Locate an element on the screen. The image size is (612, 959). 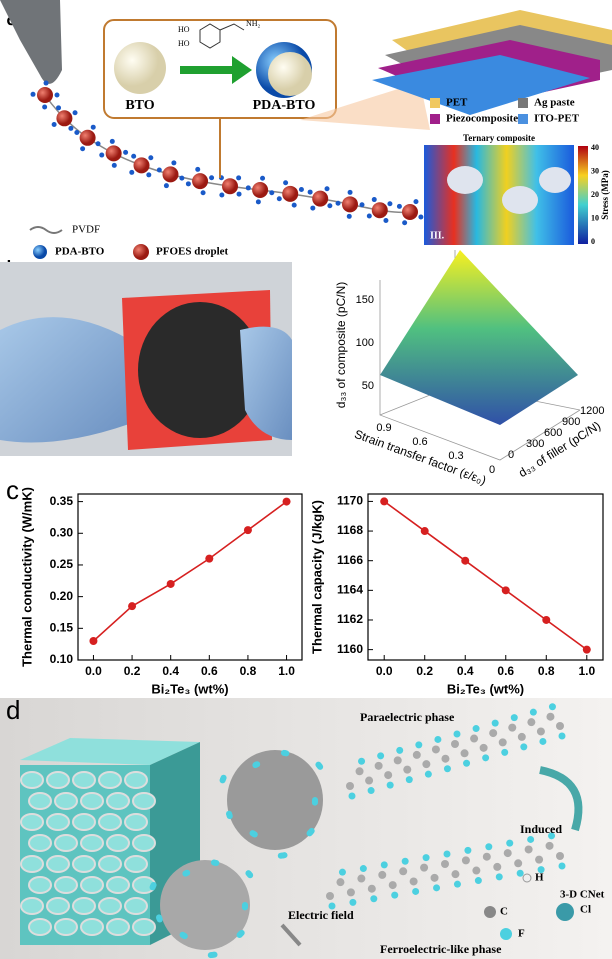
legend-label: PET is located at coordinates (457, 103).